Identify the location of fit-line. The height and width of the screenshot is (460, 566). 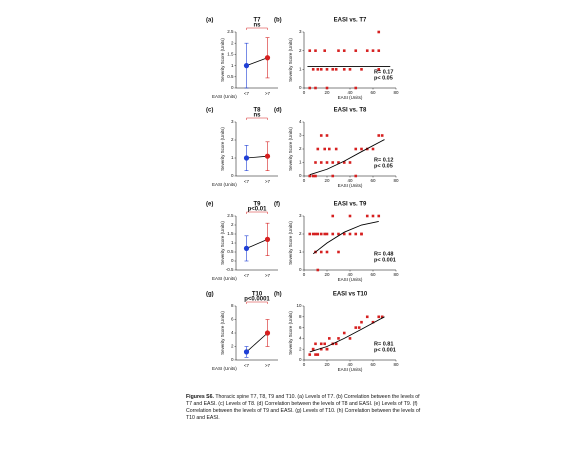
(347, 334).